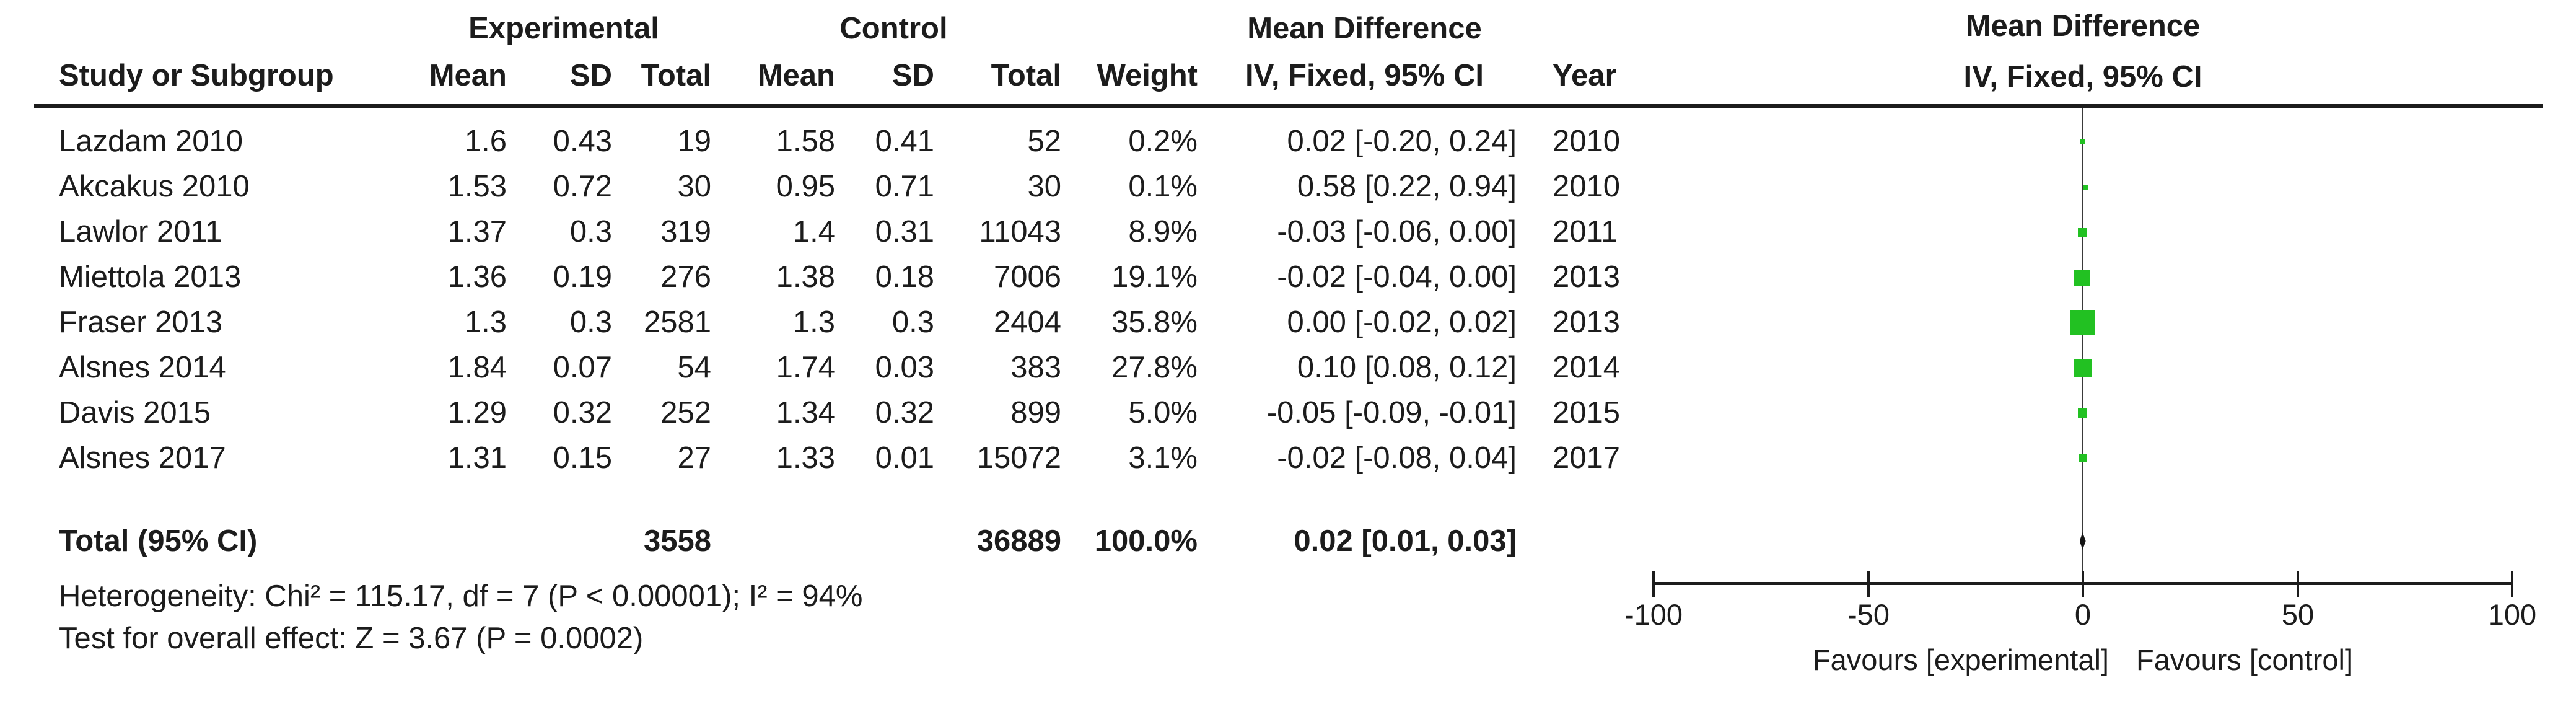  I want to click on exp-mean-cell: 1.36, so click(477, 277).